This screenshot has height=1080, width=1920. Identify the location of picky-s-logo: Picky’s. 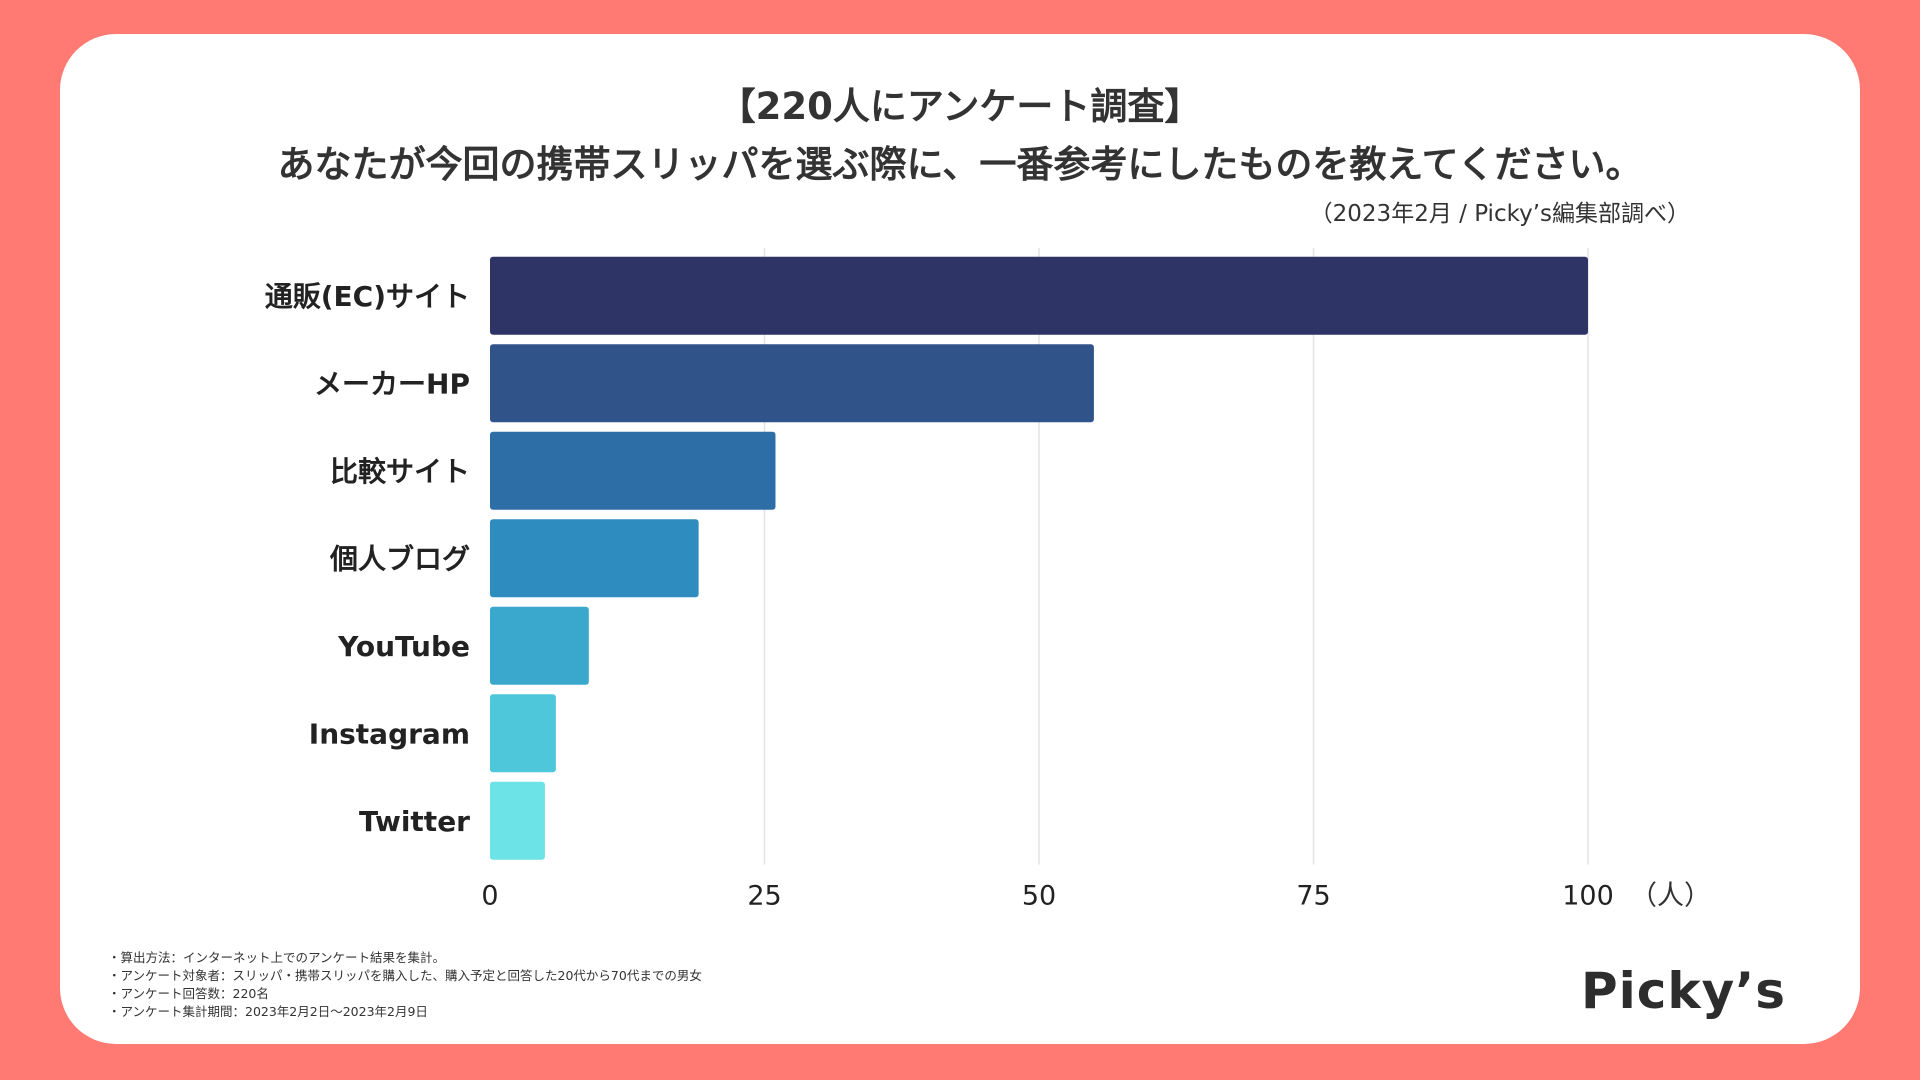
(1683, 991).